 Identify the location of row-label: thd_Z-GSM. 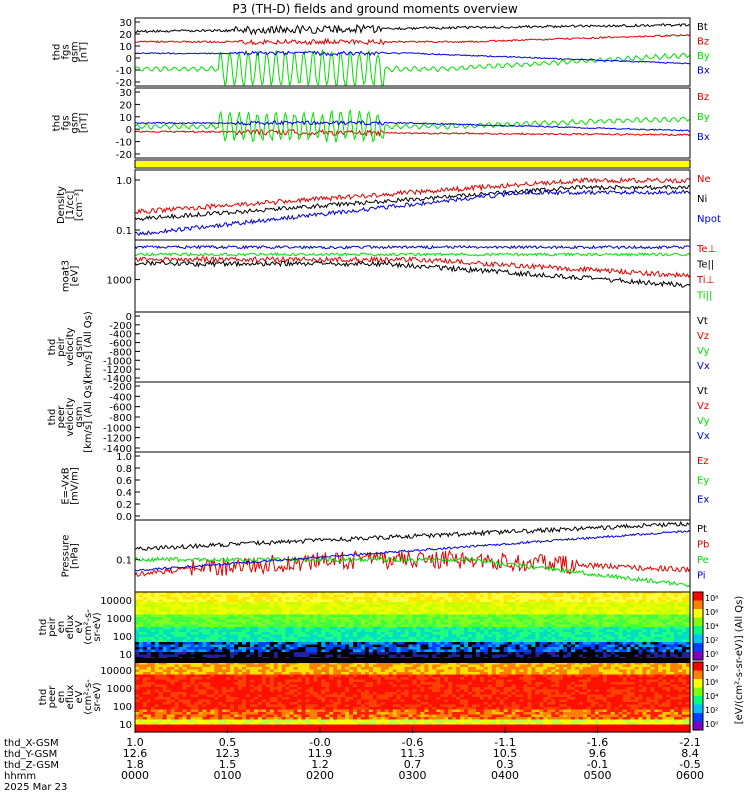
(31, 765).